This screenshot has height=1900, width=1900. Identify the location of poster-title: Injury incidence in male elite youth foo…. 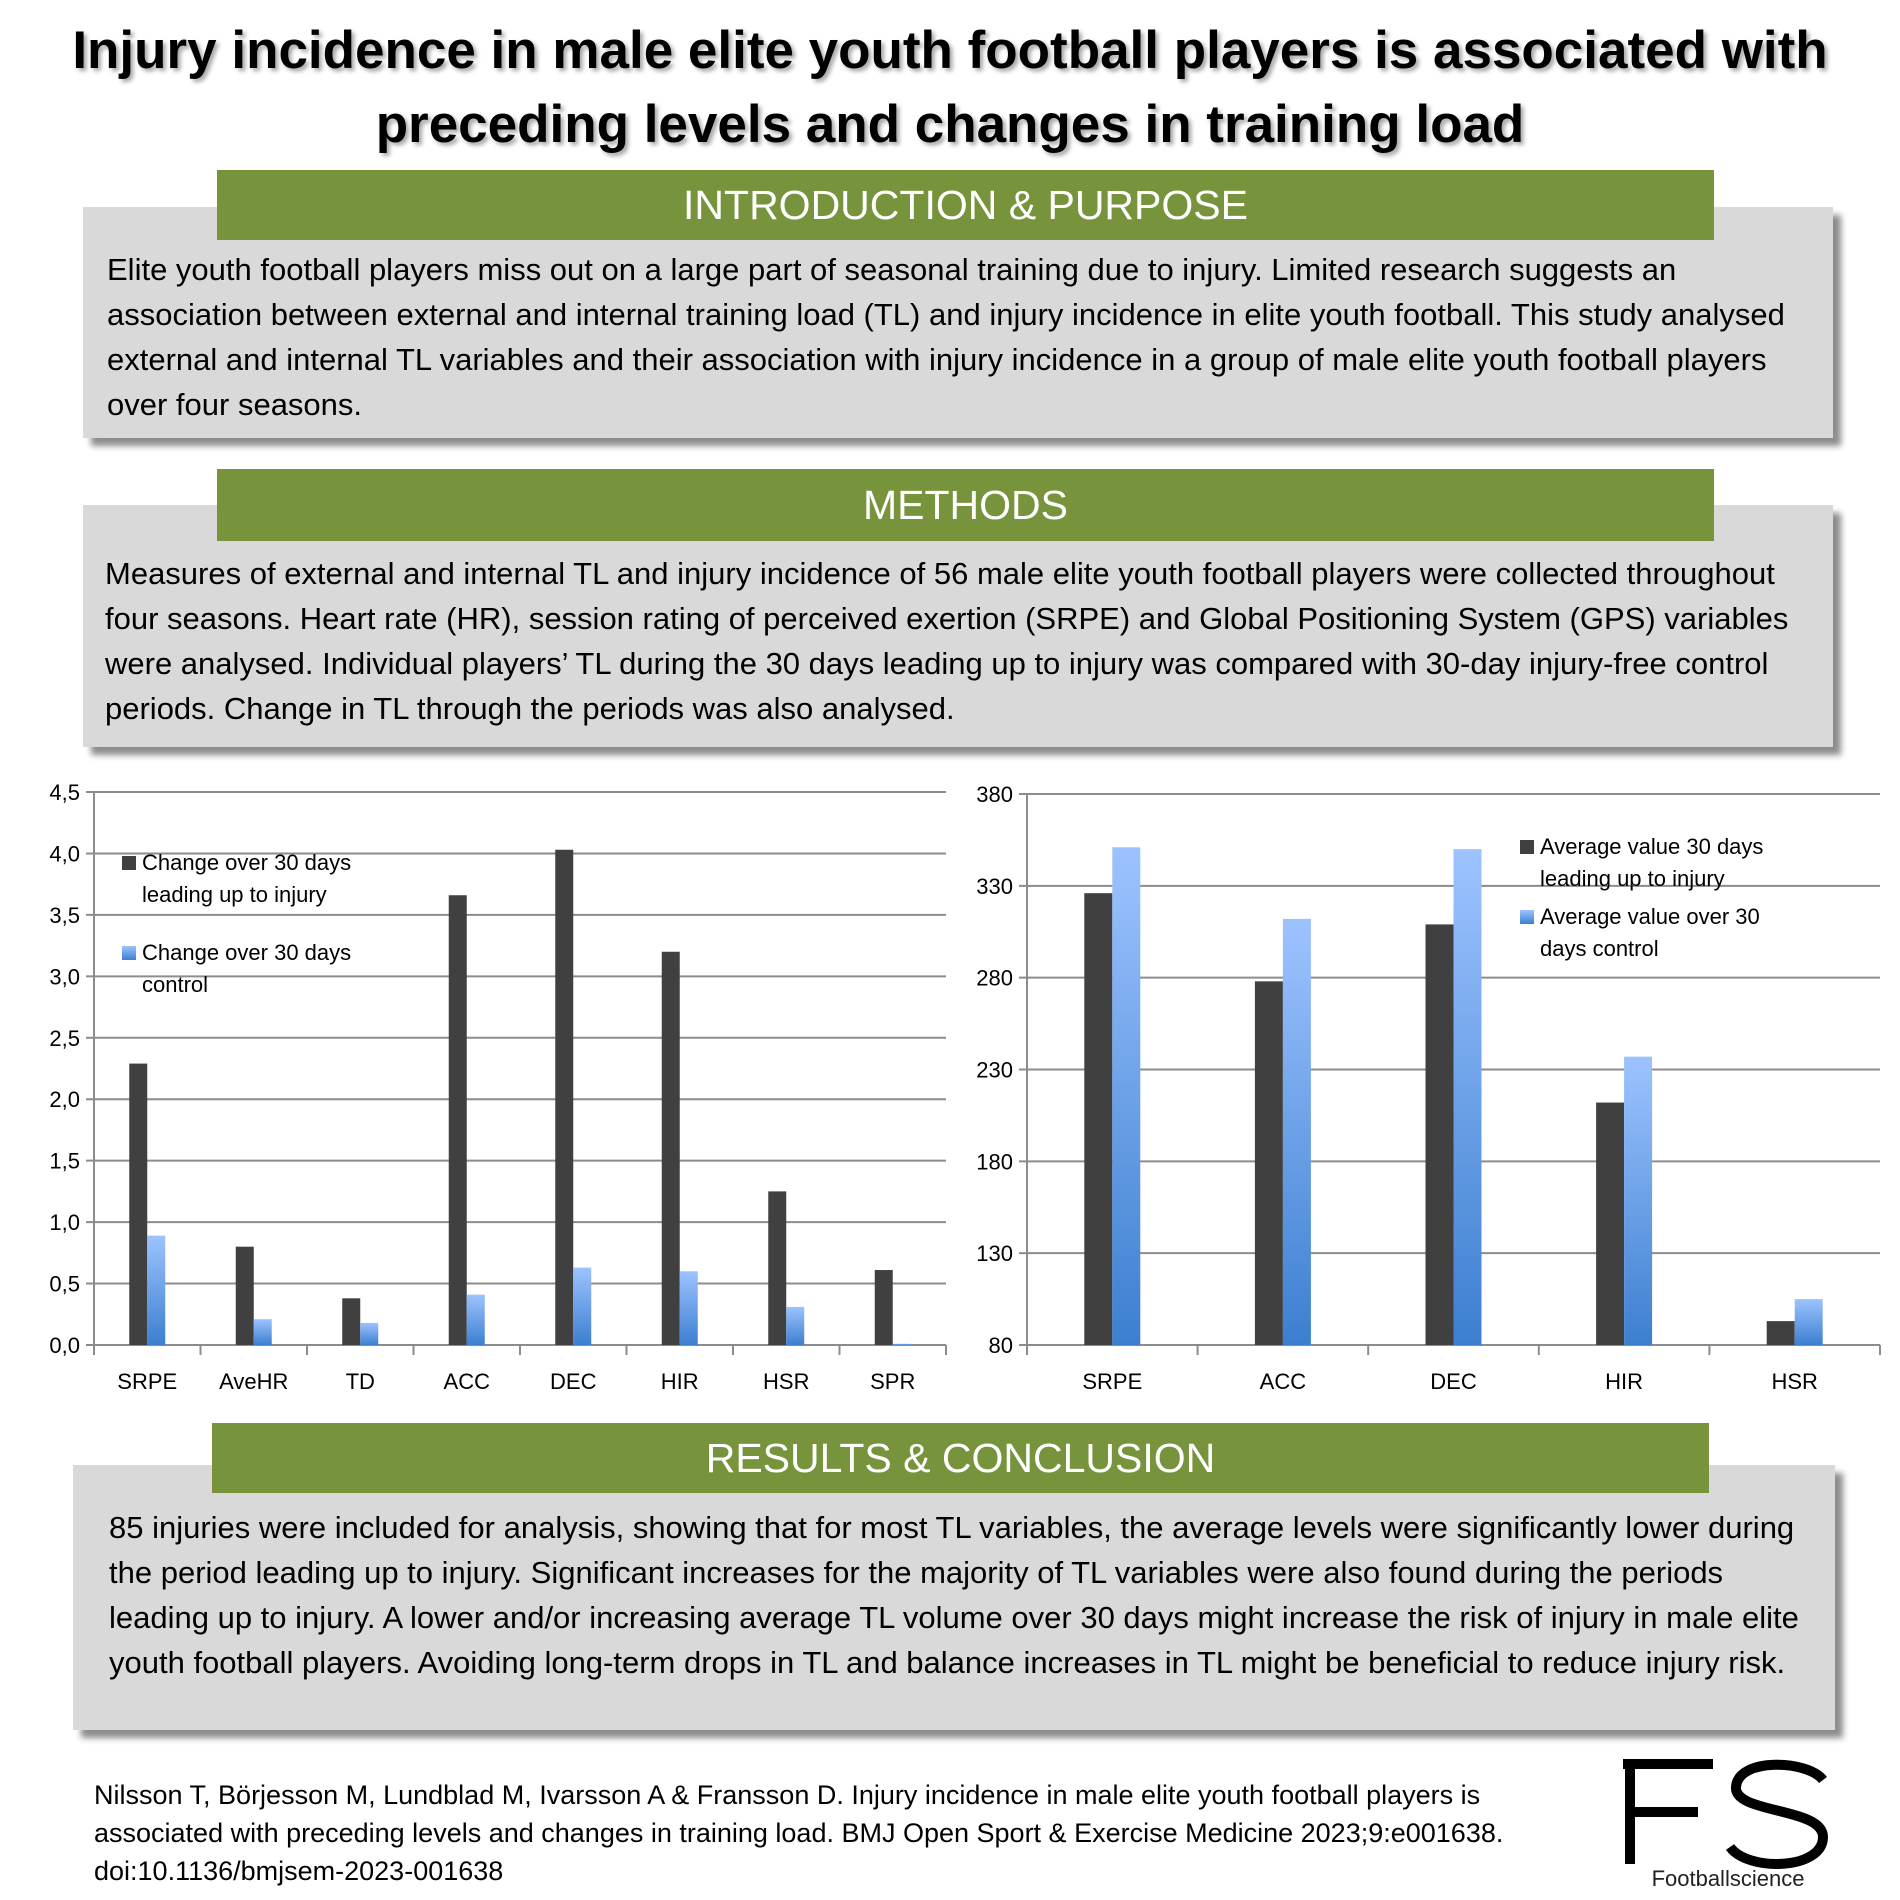
(950, 88).